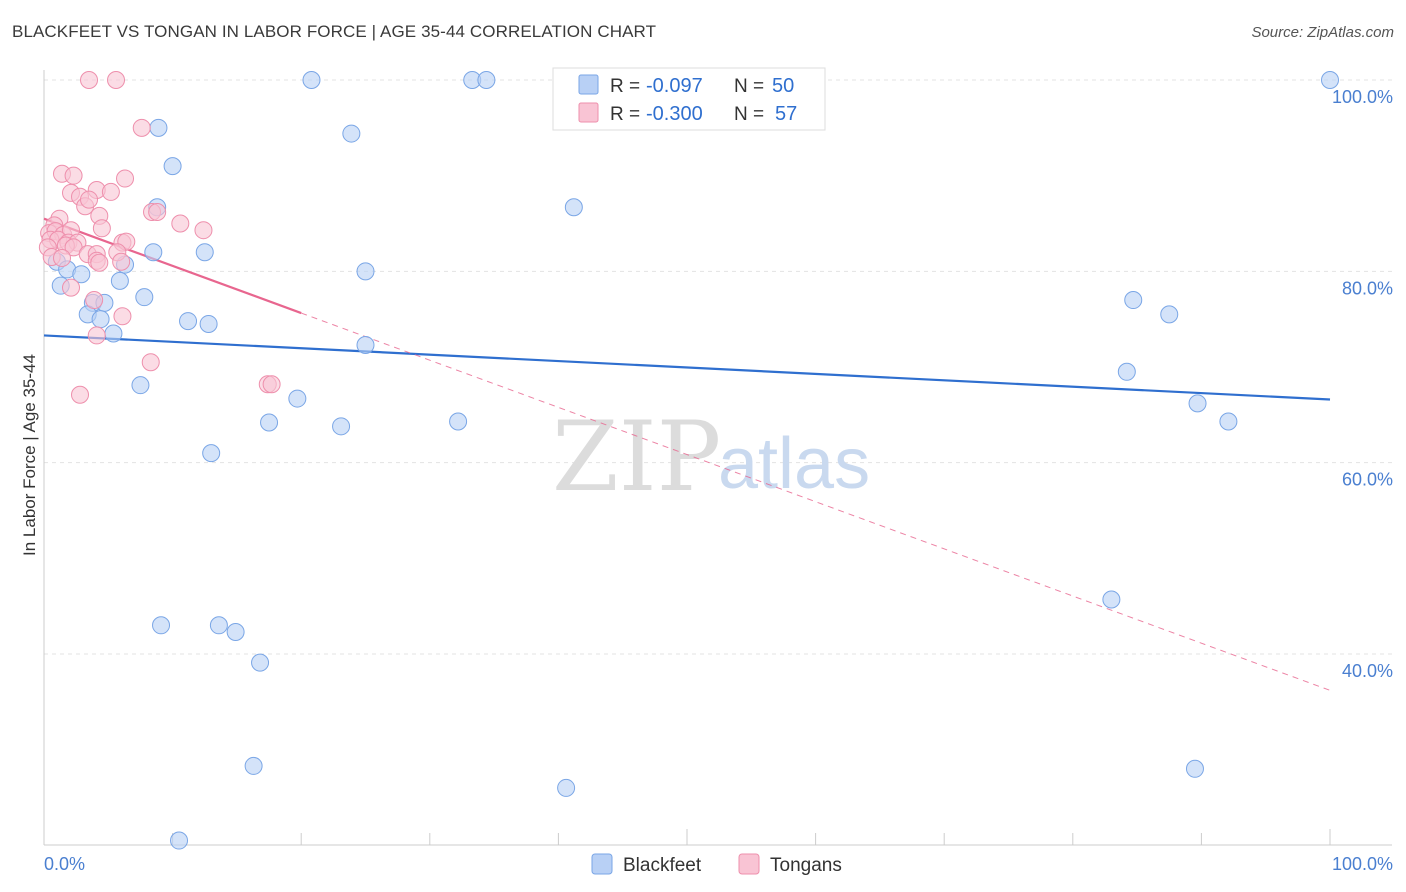 The height and width of the screenshot is (892, 1406). Describe the element at coordinates (806, 865) in the screenshot. I see `bottom-legend-label-tongans: Tongans` at that location.